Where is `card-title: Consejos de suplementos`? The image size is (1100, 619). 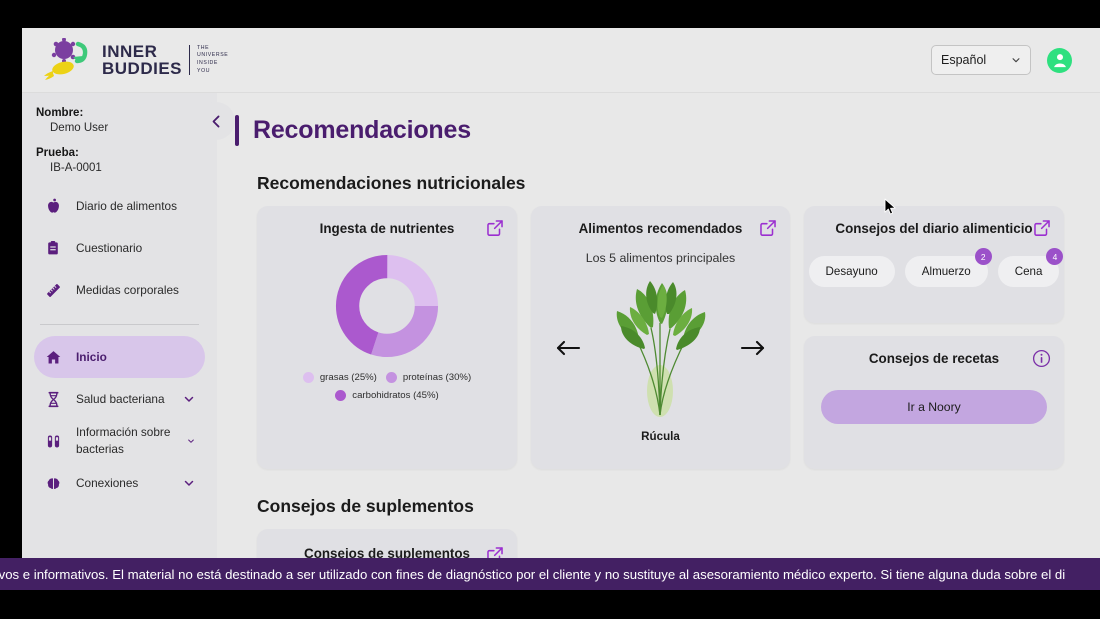
card-title: Consejos de suplementos is located at coordinates (387, 553).